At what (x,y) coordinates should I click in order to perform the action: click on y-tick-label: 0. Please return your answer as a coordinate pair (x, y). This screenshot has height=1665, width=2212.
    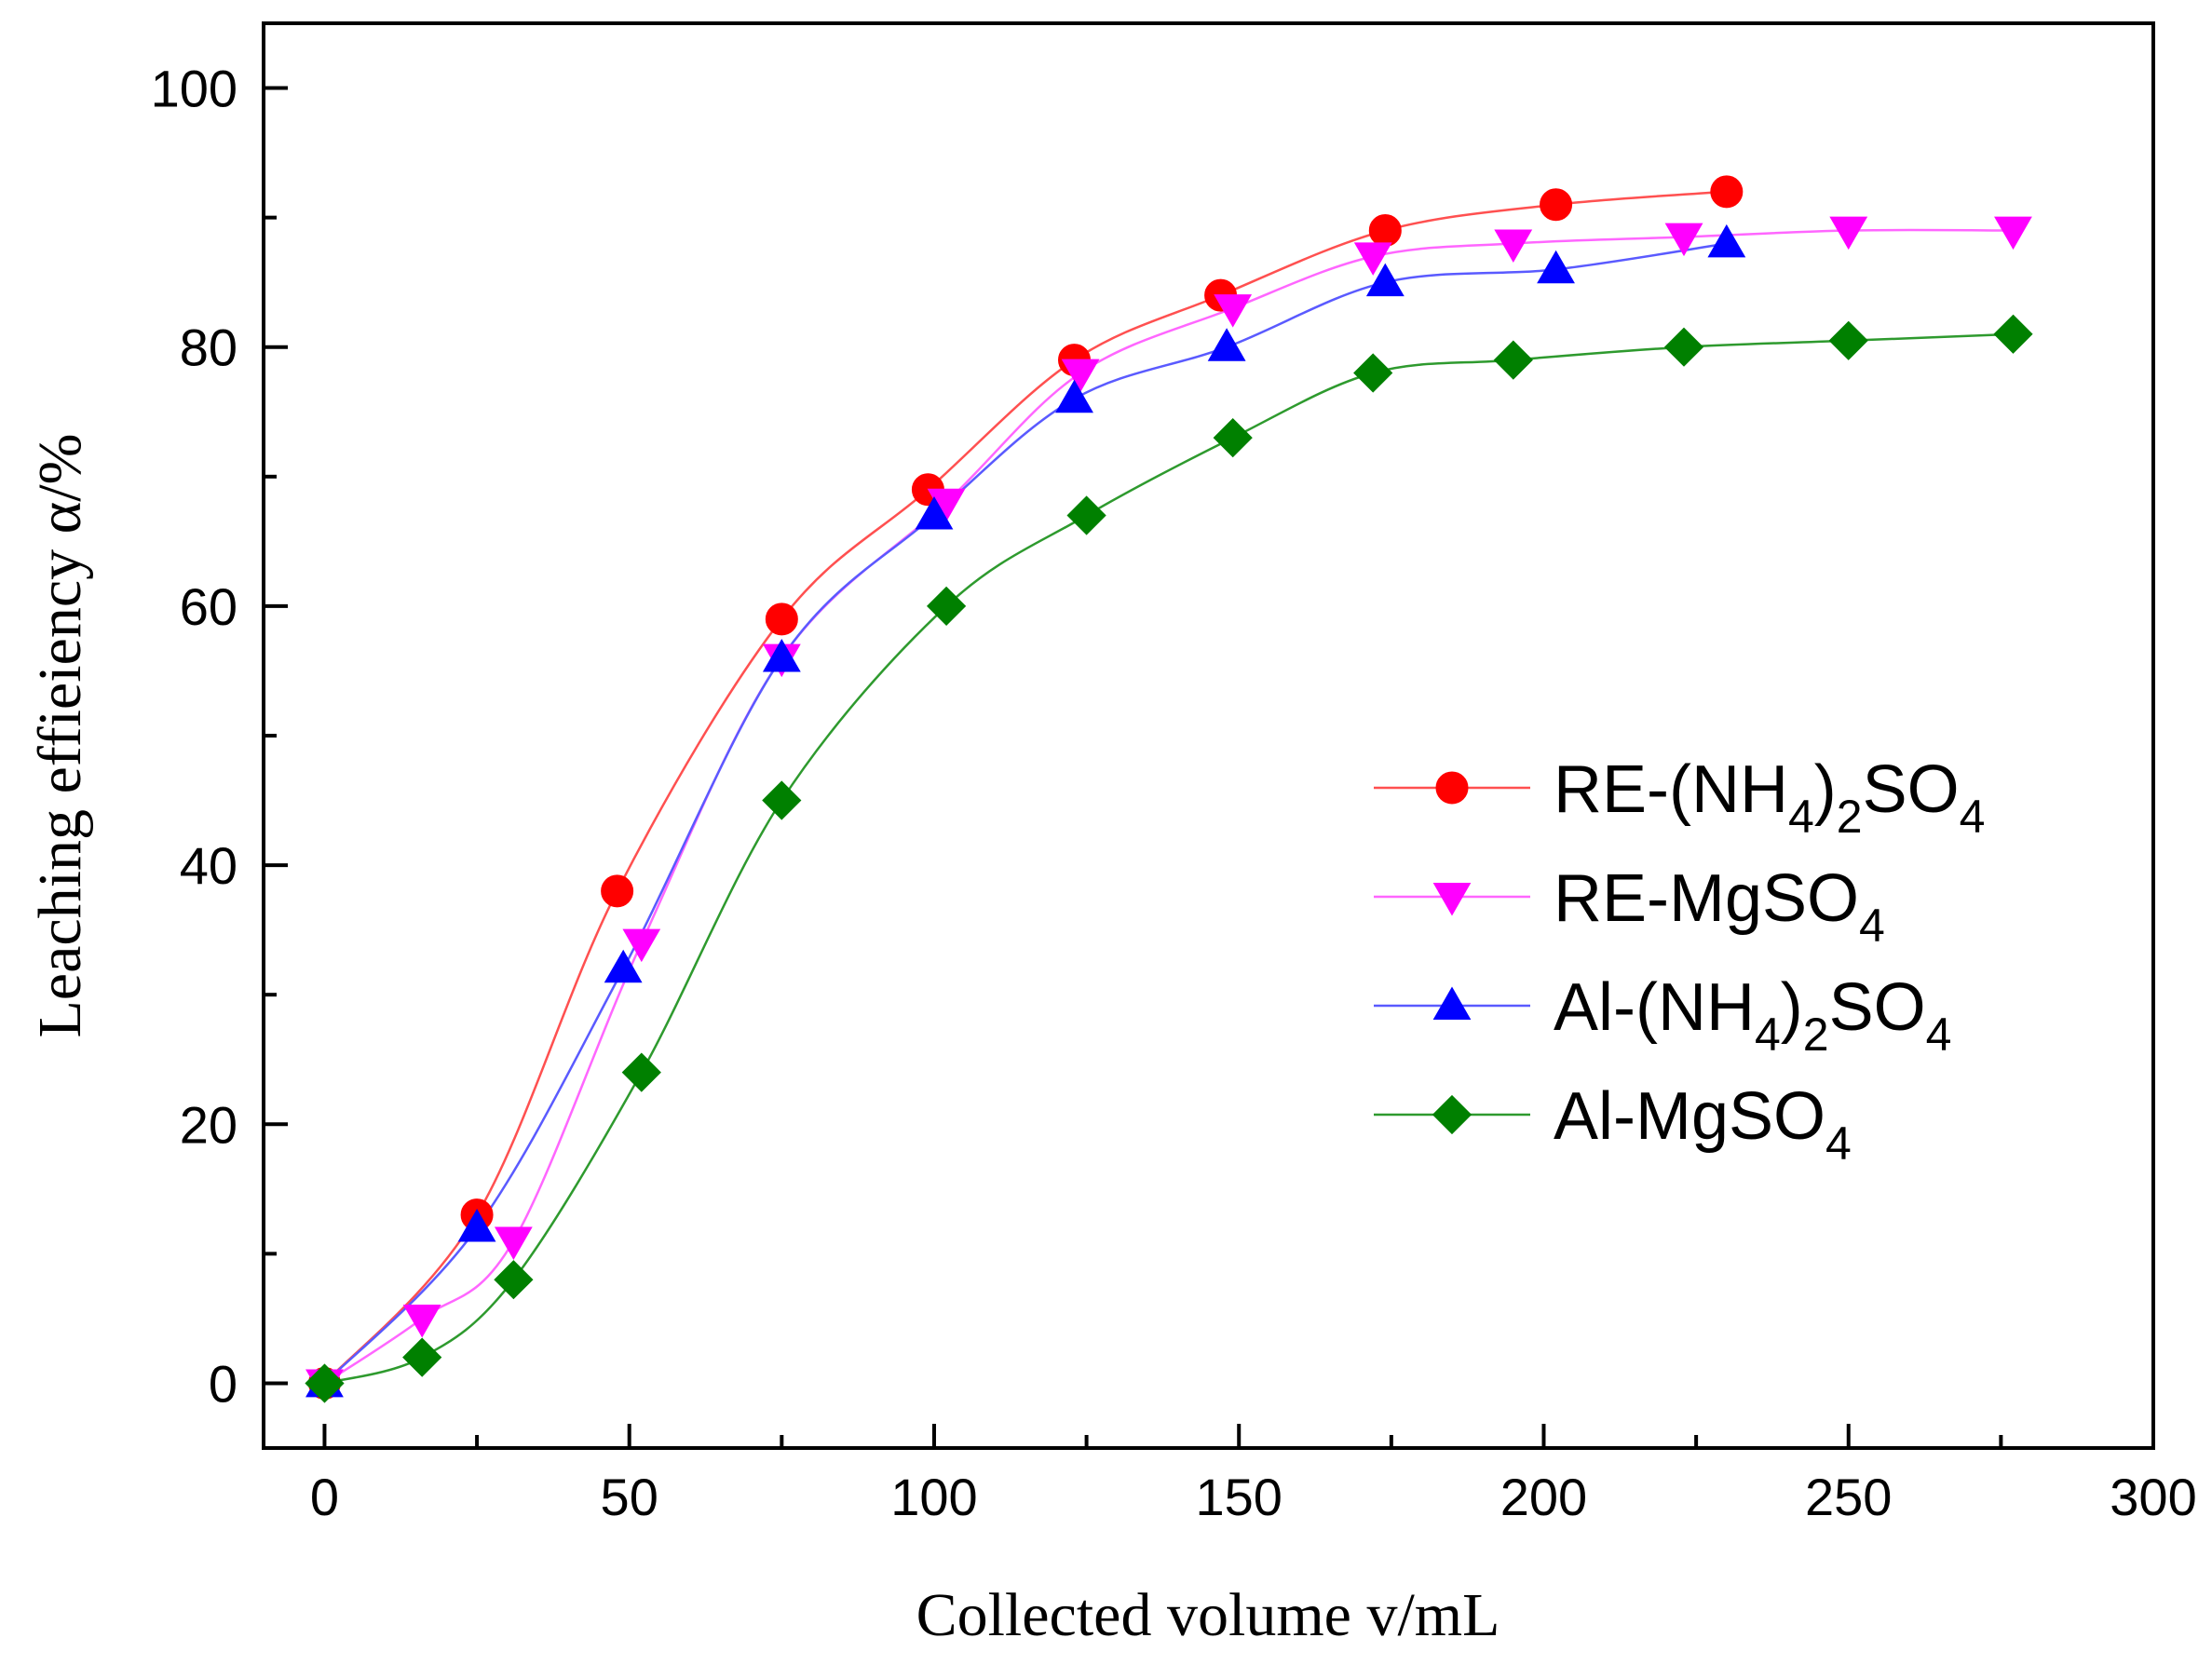
    Looking at the image, I should click on (223, 1383).